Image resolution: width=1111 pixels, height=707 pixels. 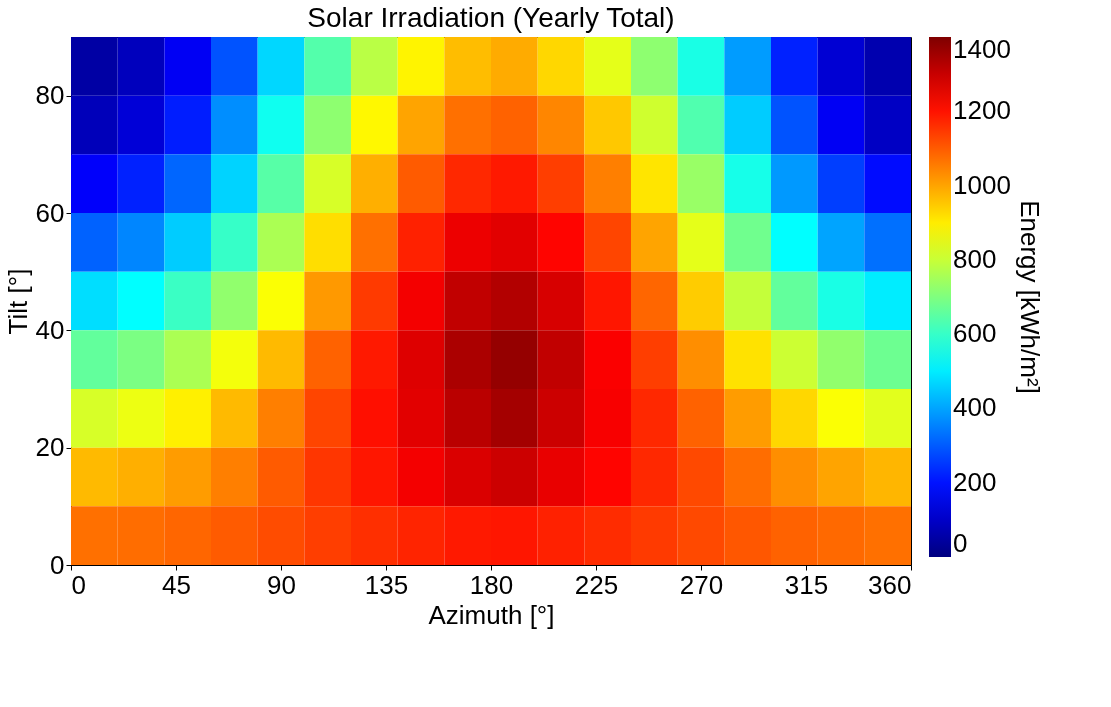 What do you see at coordinates (1030, 297) in the screenshot?
I see `color-bar-title: Energy [kWh/m²]` at bounding box center [1030, 297].